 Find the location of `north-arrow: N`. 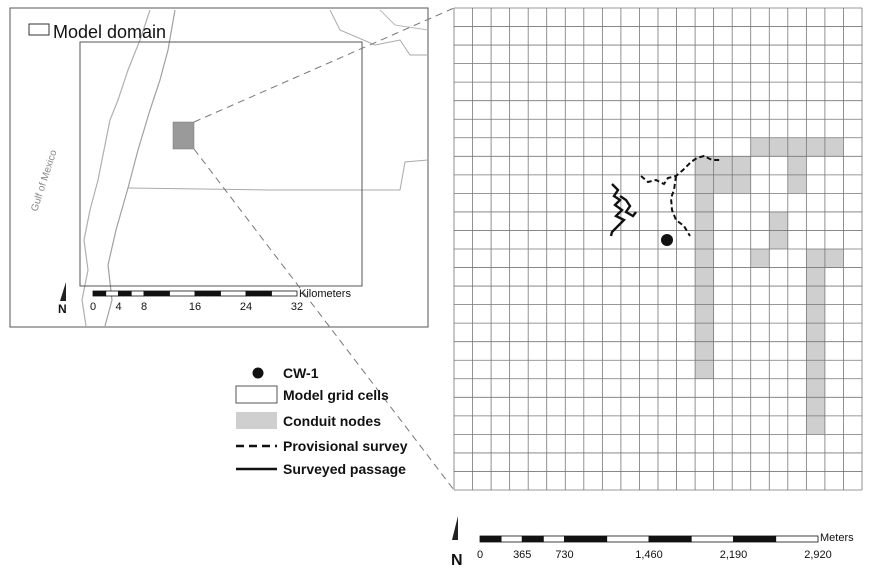

north-arrow: N is located at coordinates (457, 542).